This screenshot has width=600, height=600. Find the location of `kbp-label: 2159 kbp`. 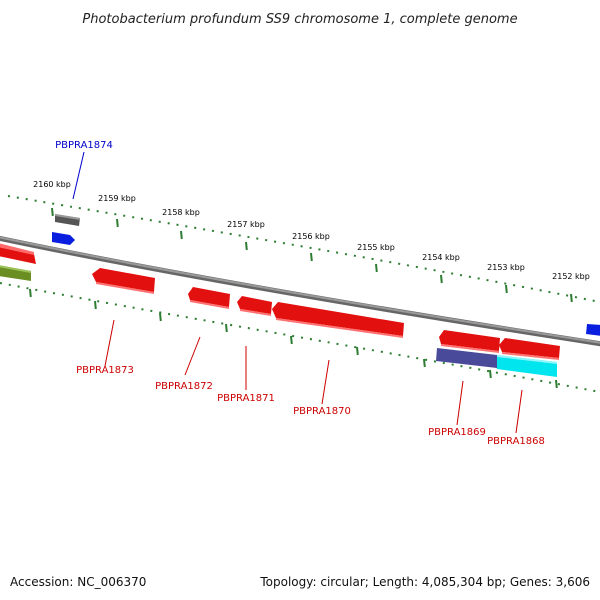

kbp-label: 2159 kbp is located at coordinates (117, 198).